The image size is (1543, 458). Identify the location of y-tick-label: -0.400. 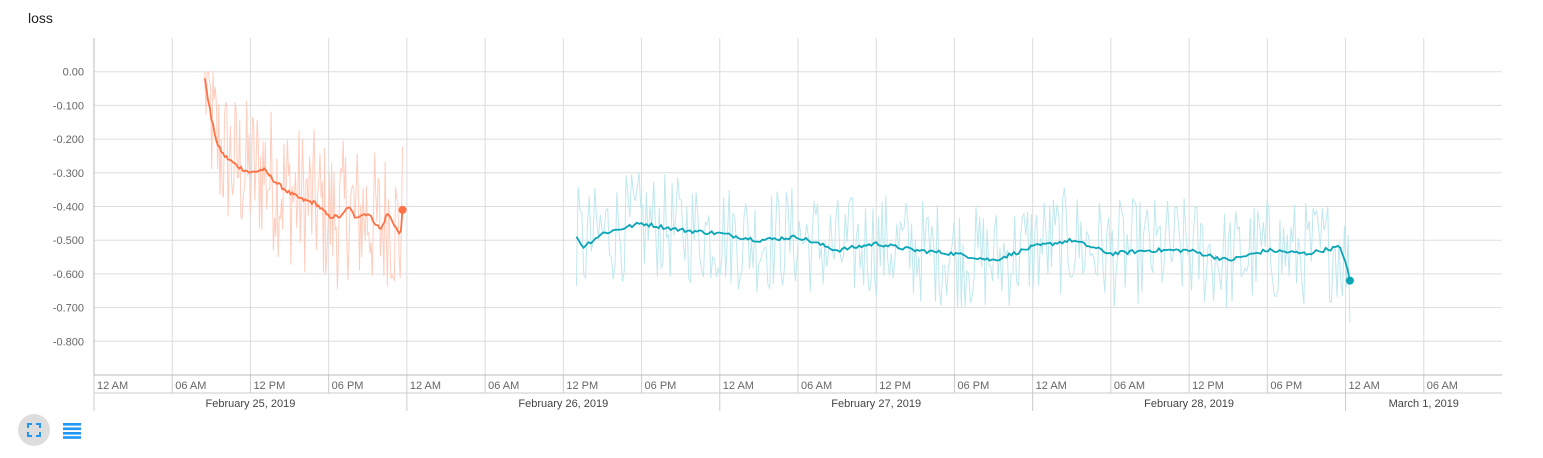
(68, 208).